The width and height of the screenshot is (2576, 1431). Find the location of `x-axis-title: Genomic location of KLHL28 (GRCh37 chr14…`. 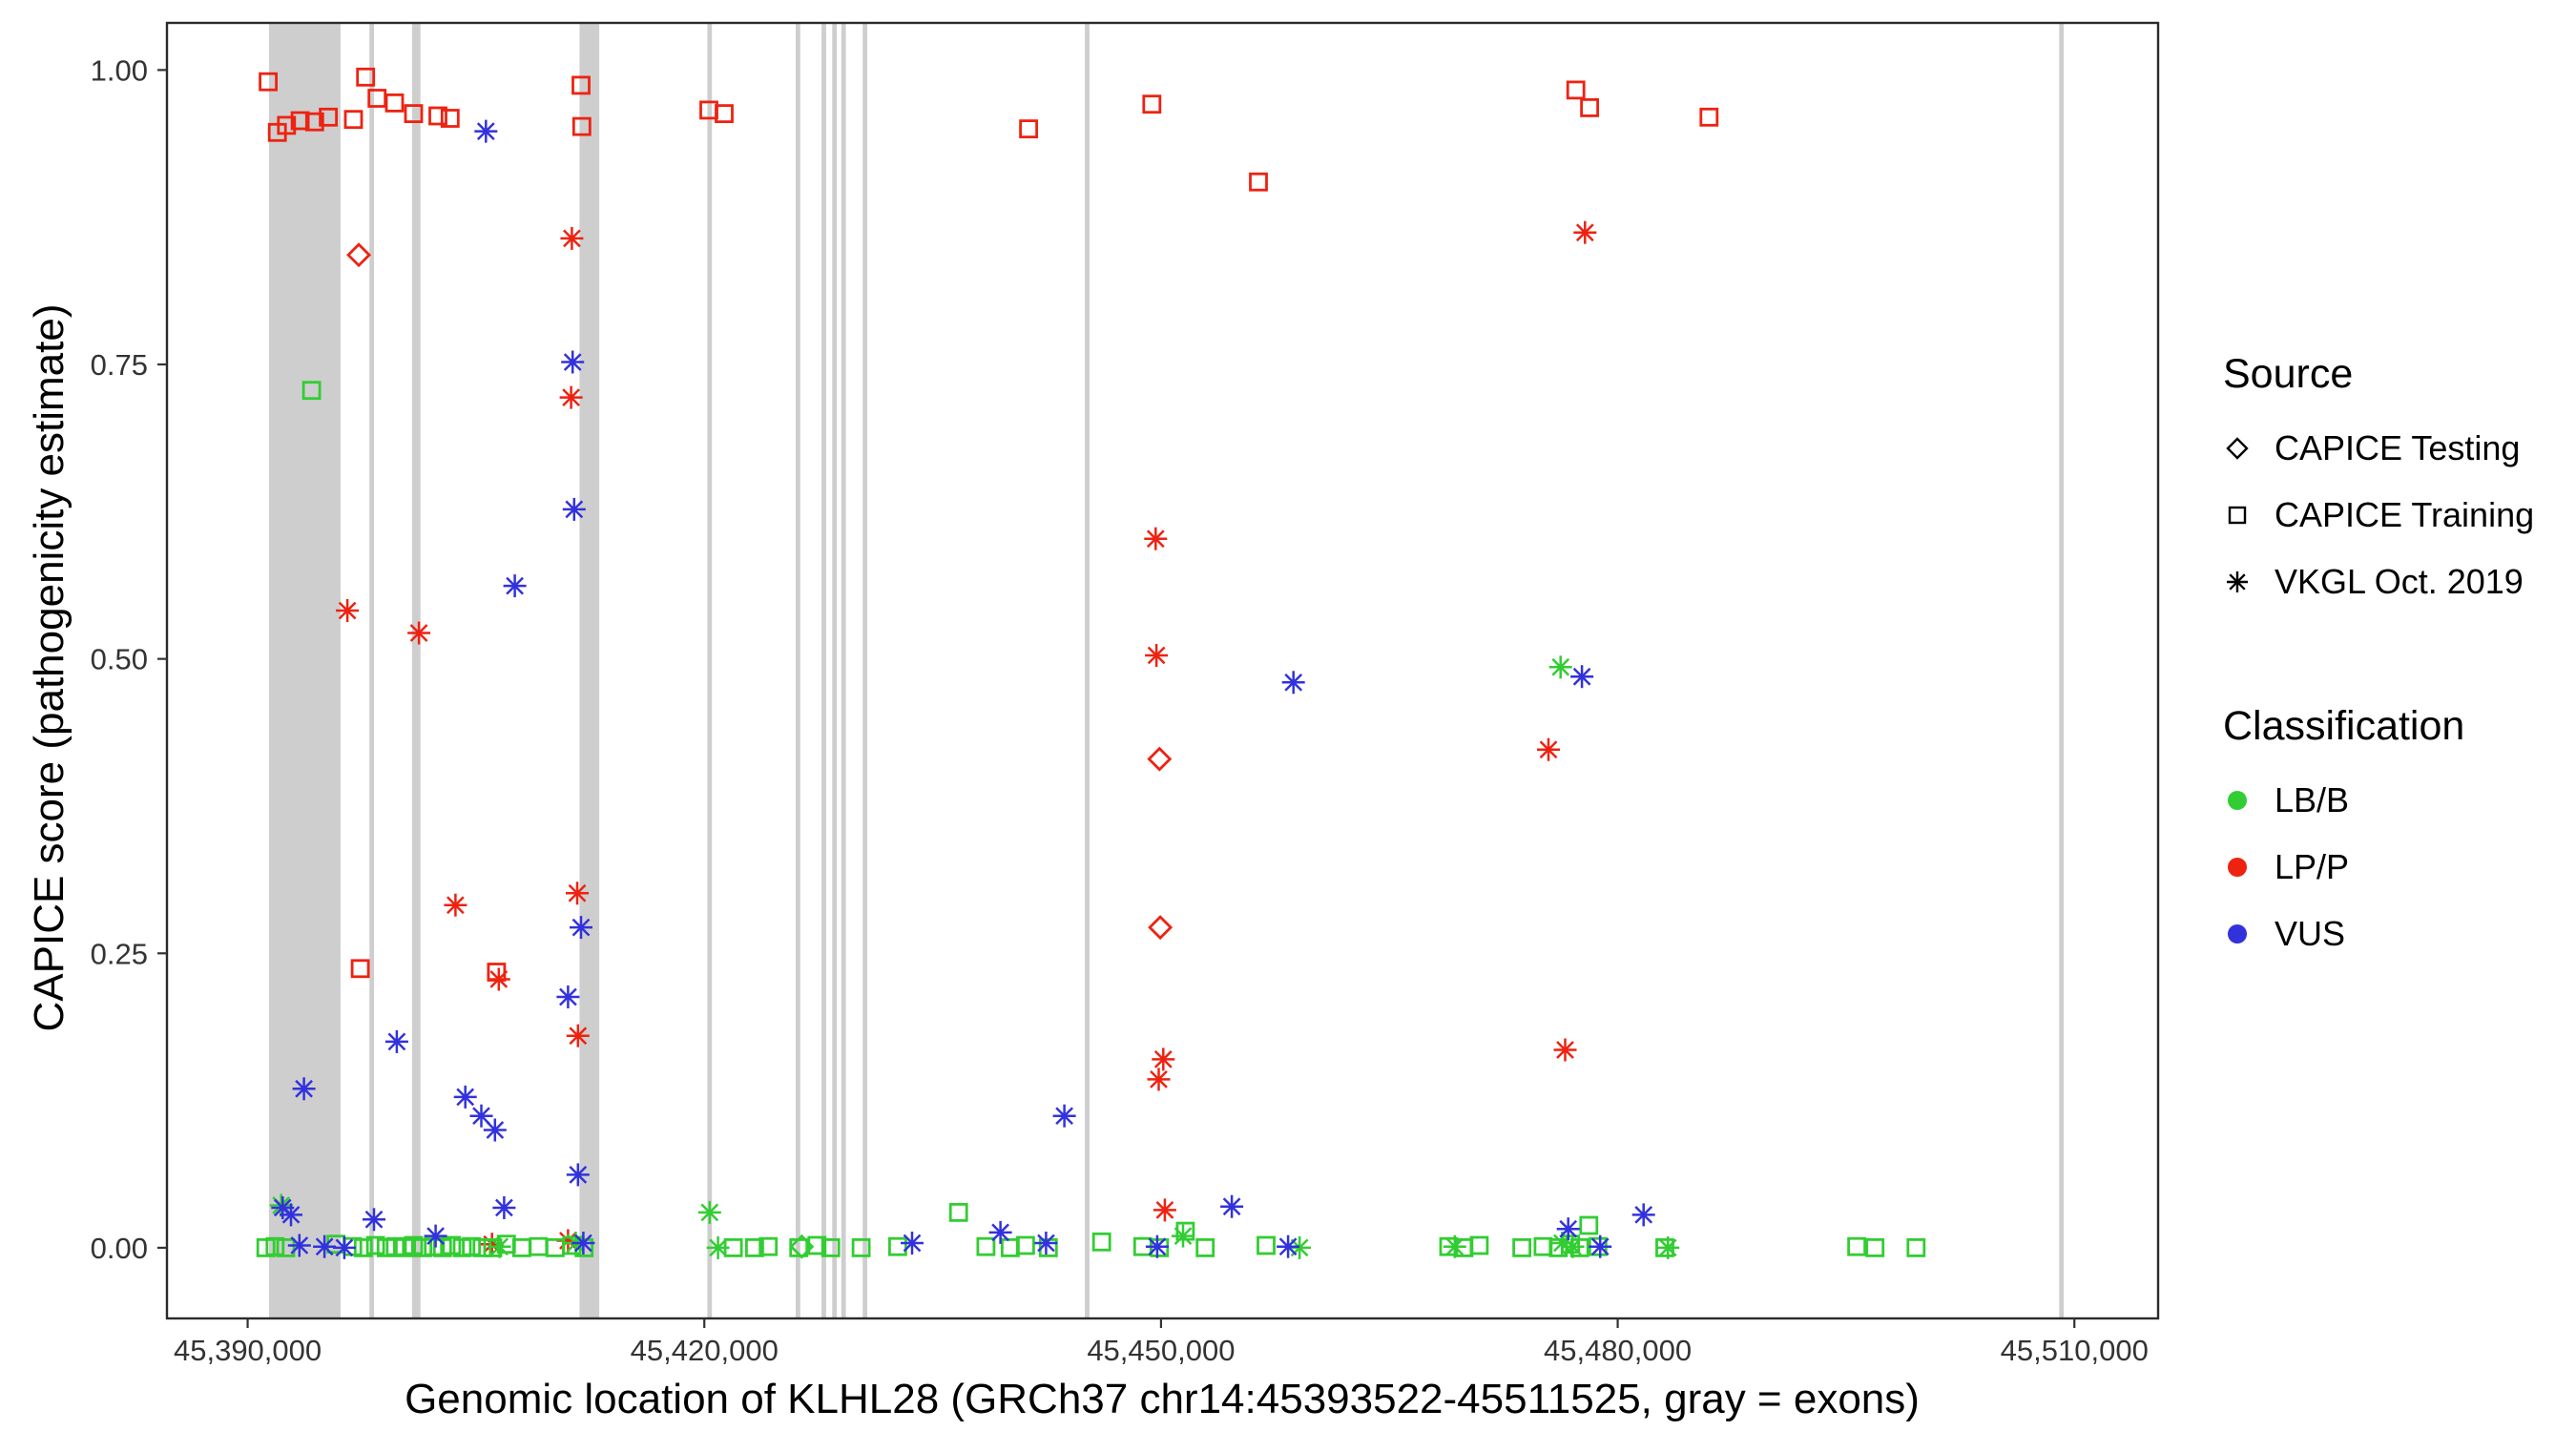

x-axis-title: Genomic location of KLHL28 (GRCh37 chr14… is located at coordinates (1162, 1399).